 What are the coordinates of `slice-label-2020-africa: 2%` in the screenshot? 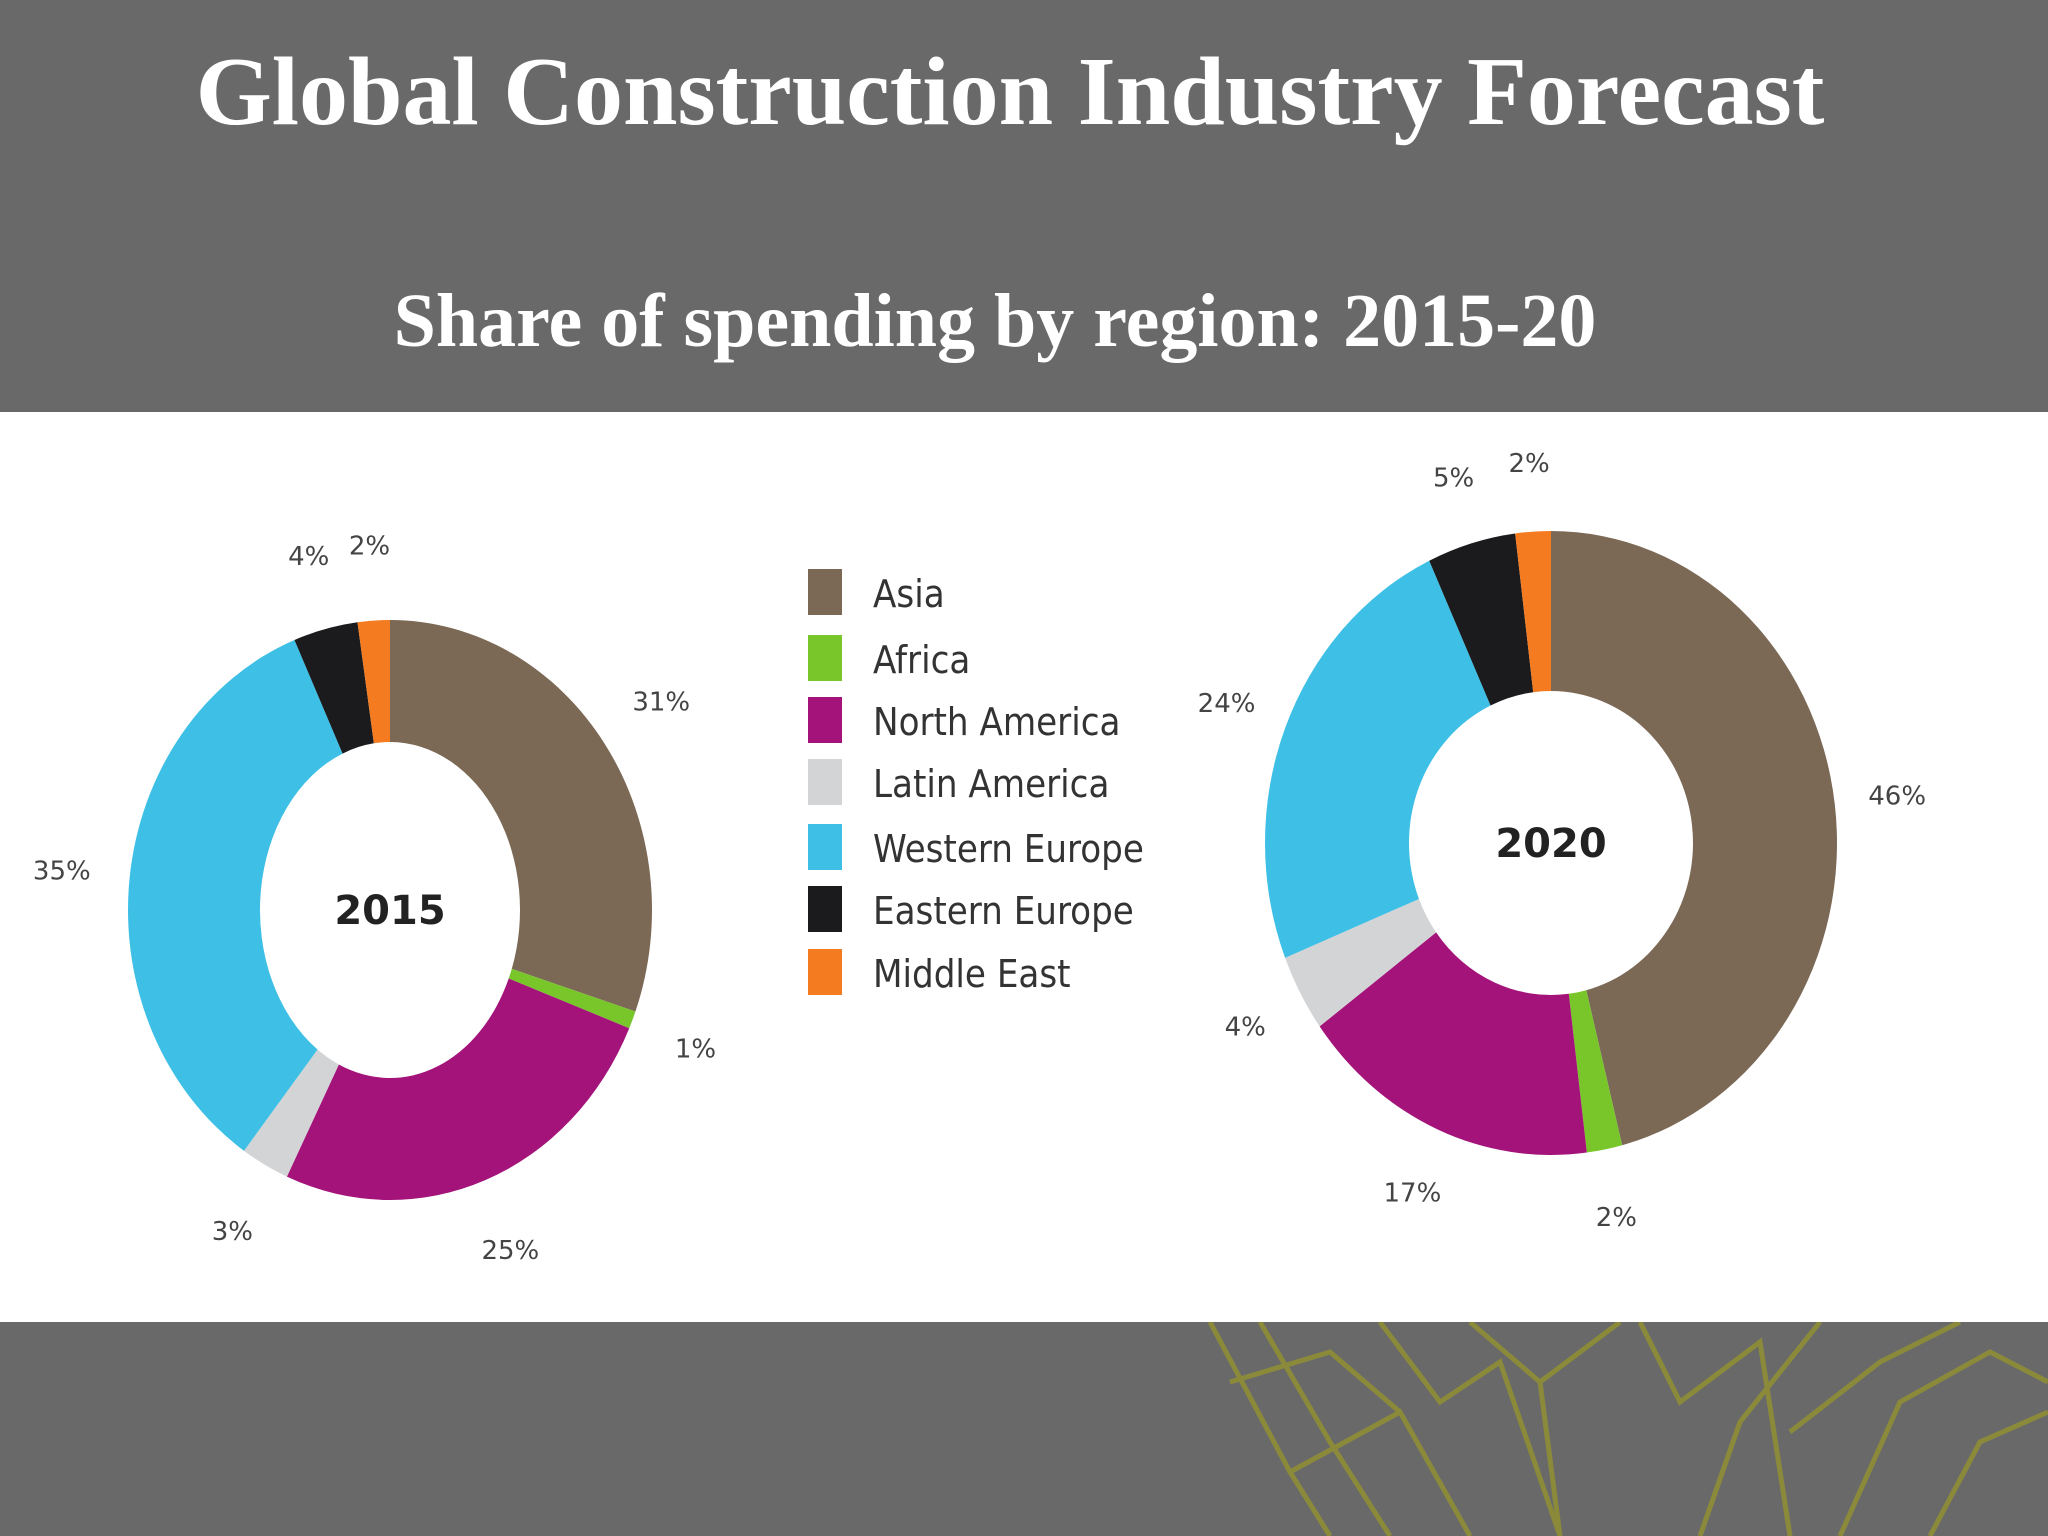 It's located at (1616, 1218).